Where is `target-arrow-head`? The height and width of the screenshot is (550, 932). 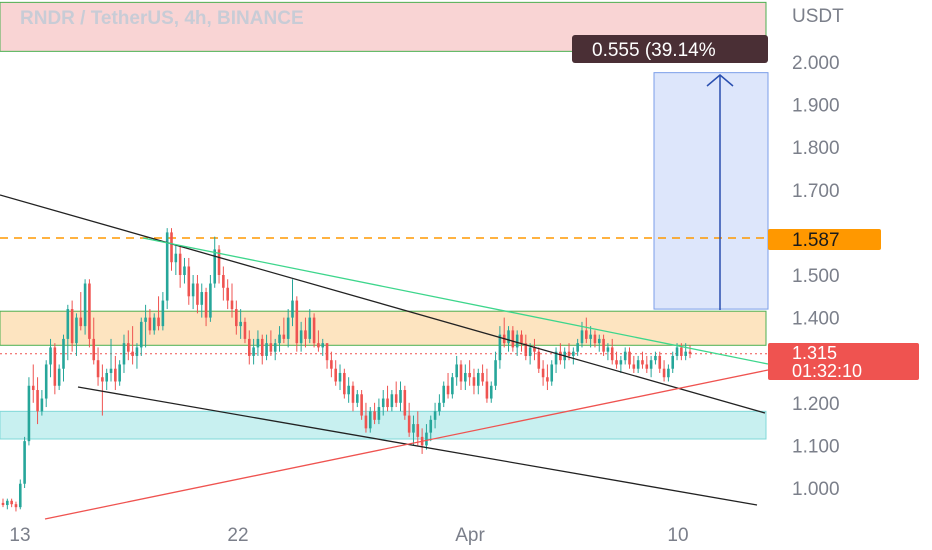 target-arrow-head is located at coordinates (720, 80).